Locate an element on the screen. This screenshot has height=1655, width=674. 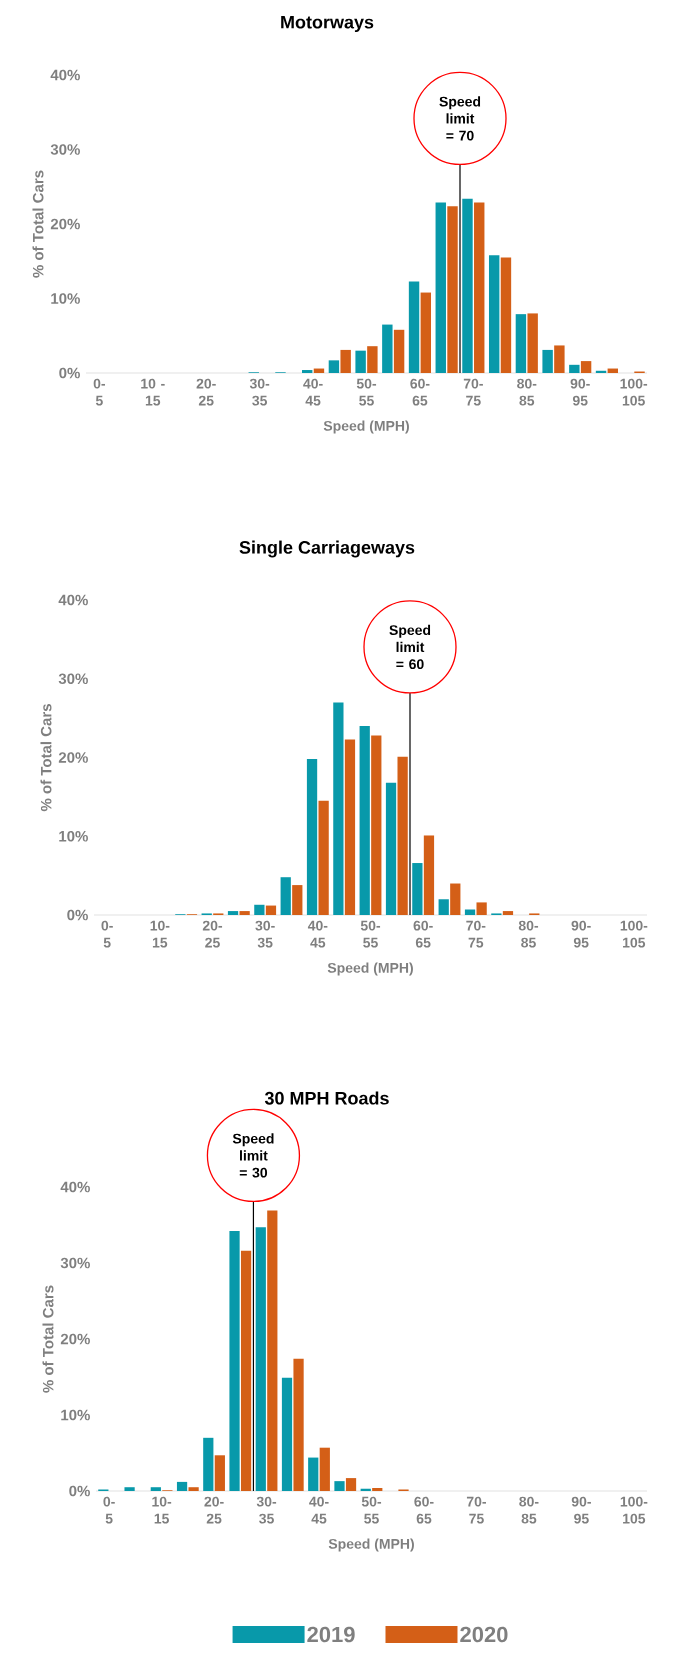
x-tick-label: 10 - 15 is located at coordinates (153, 392).